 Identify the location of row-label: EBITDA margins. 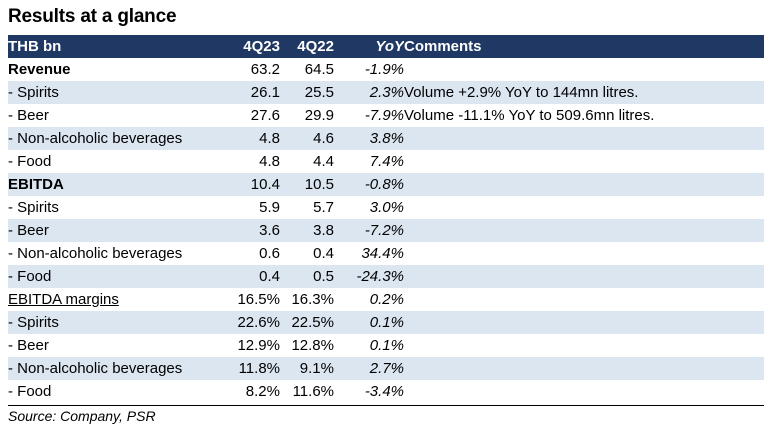
(117, 299).